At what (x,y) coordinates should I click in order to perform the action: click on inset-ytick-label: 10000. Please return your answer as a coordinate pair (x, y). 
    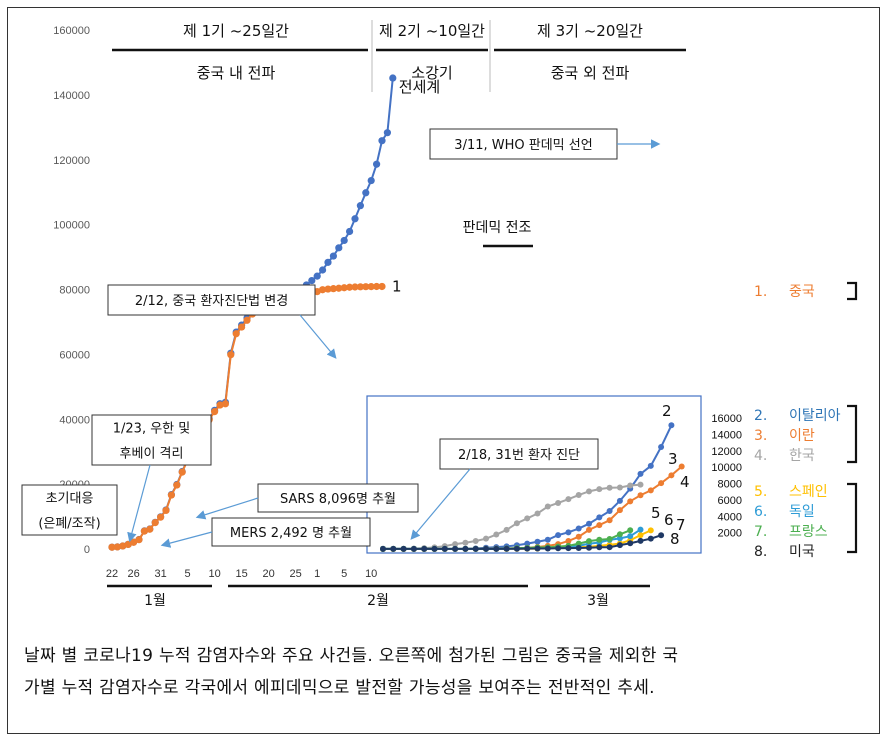
    Looking at the image, I should click on (726, 468).